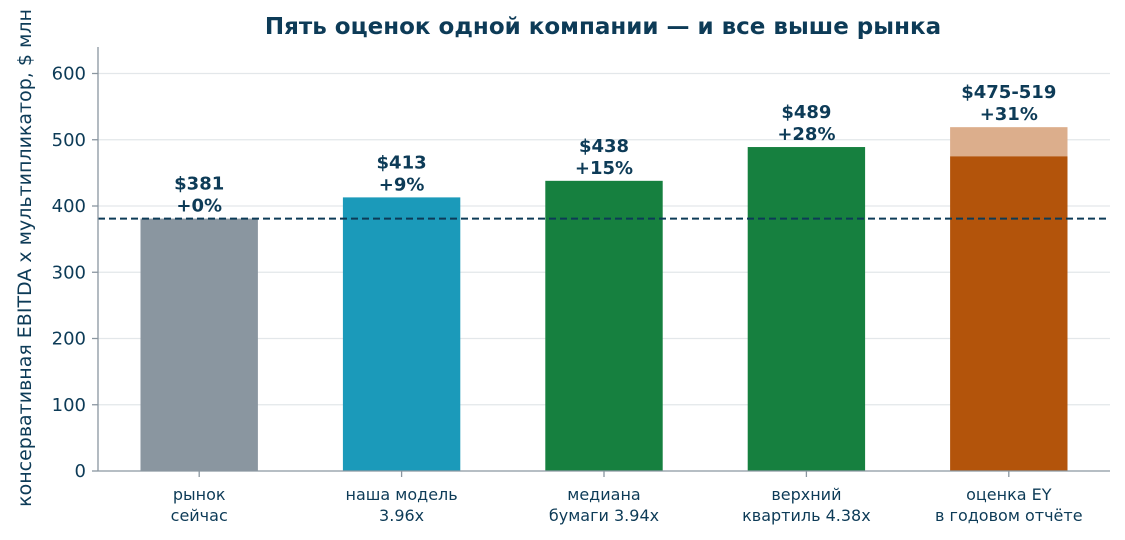 This screenshot has height=540, width=1125. I want to click on y-tick-label: 100, so click(69, 405).